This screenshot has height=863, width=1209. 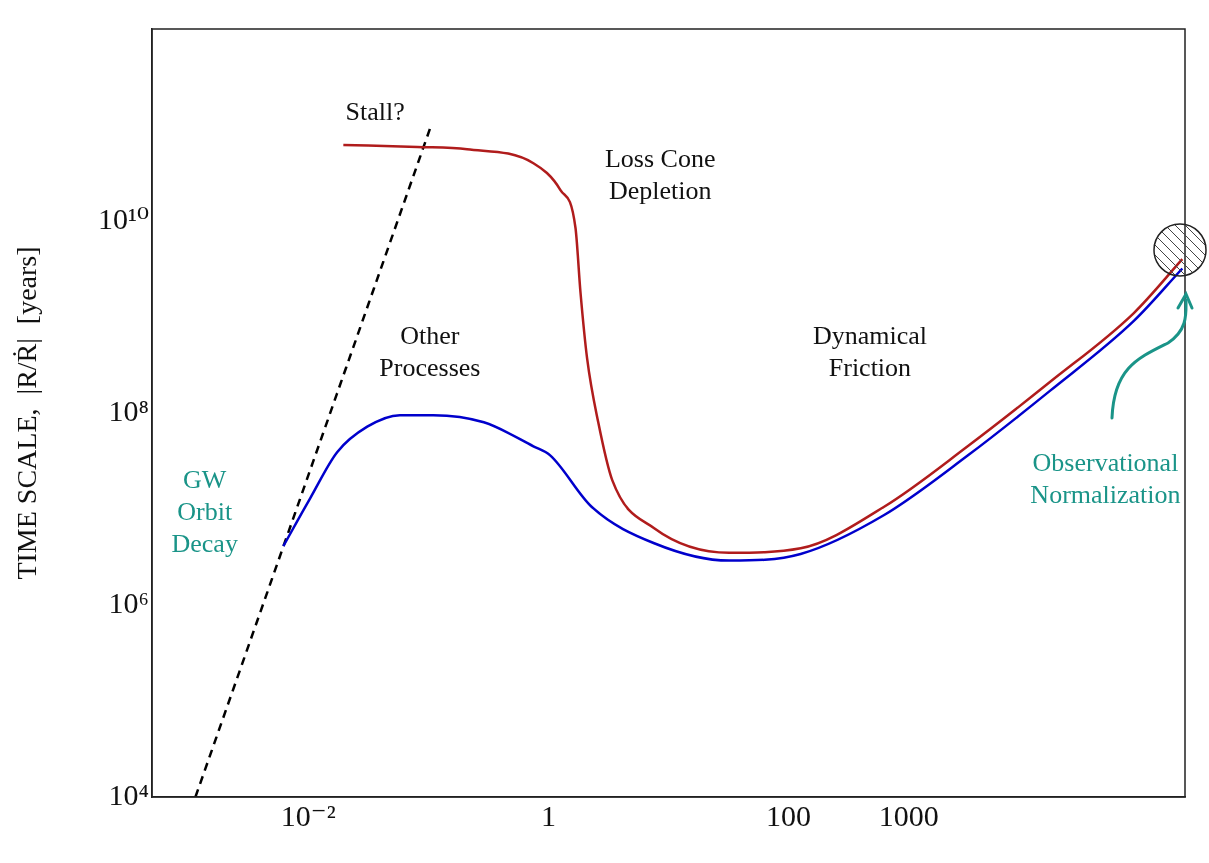 I want to click on y-tick-label: 10¹⁰, so click(x=123, y=218).